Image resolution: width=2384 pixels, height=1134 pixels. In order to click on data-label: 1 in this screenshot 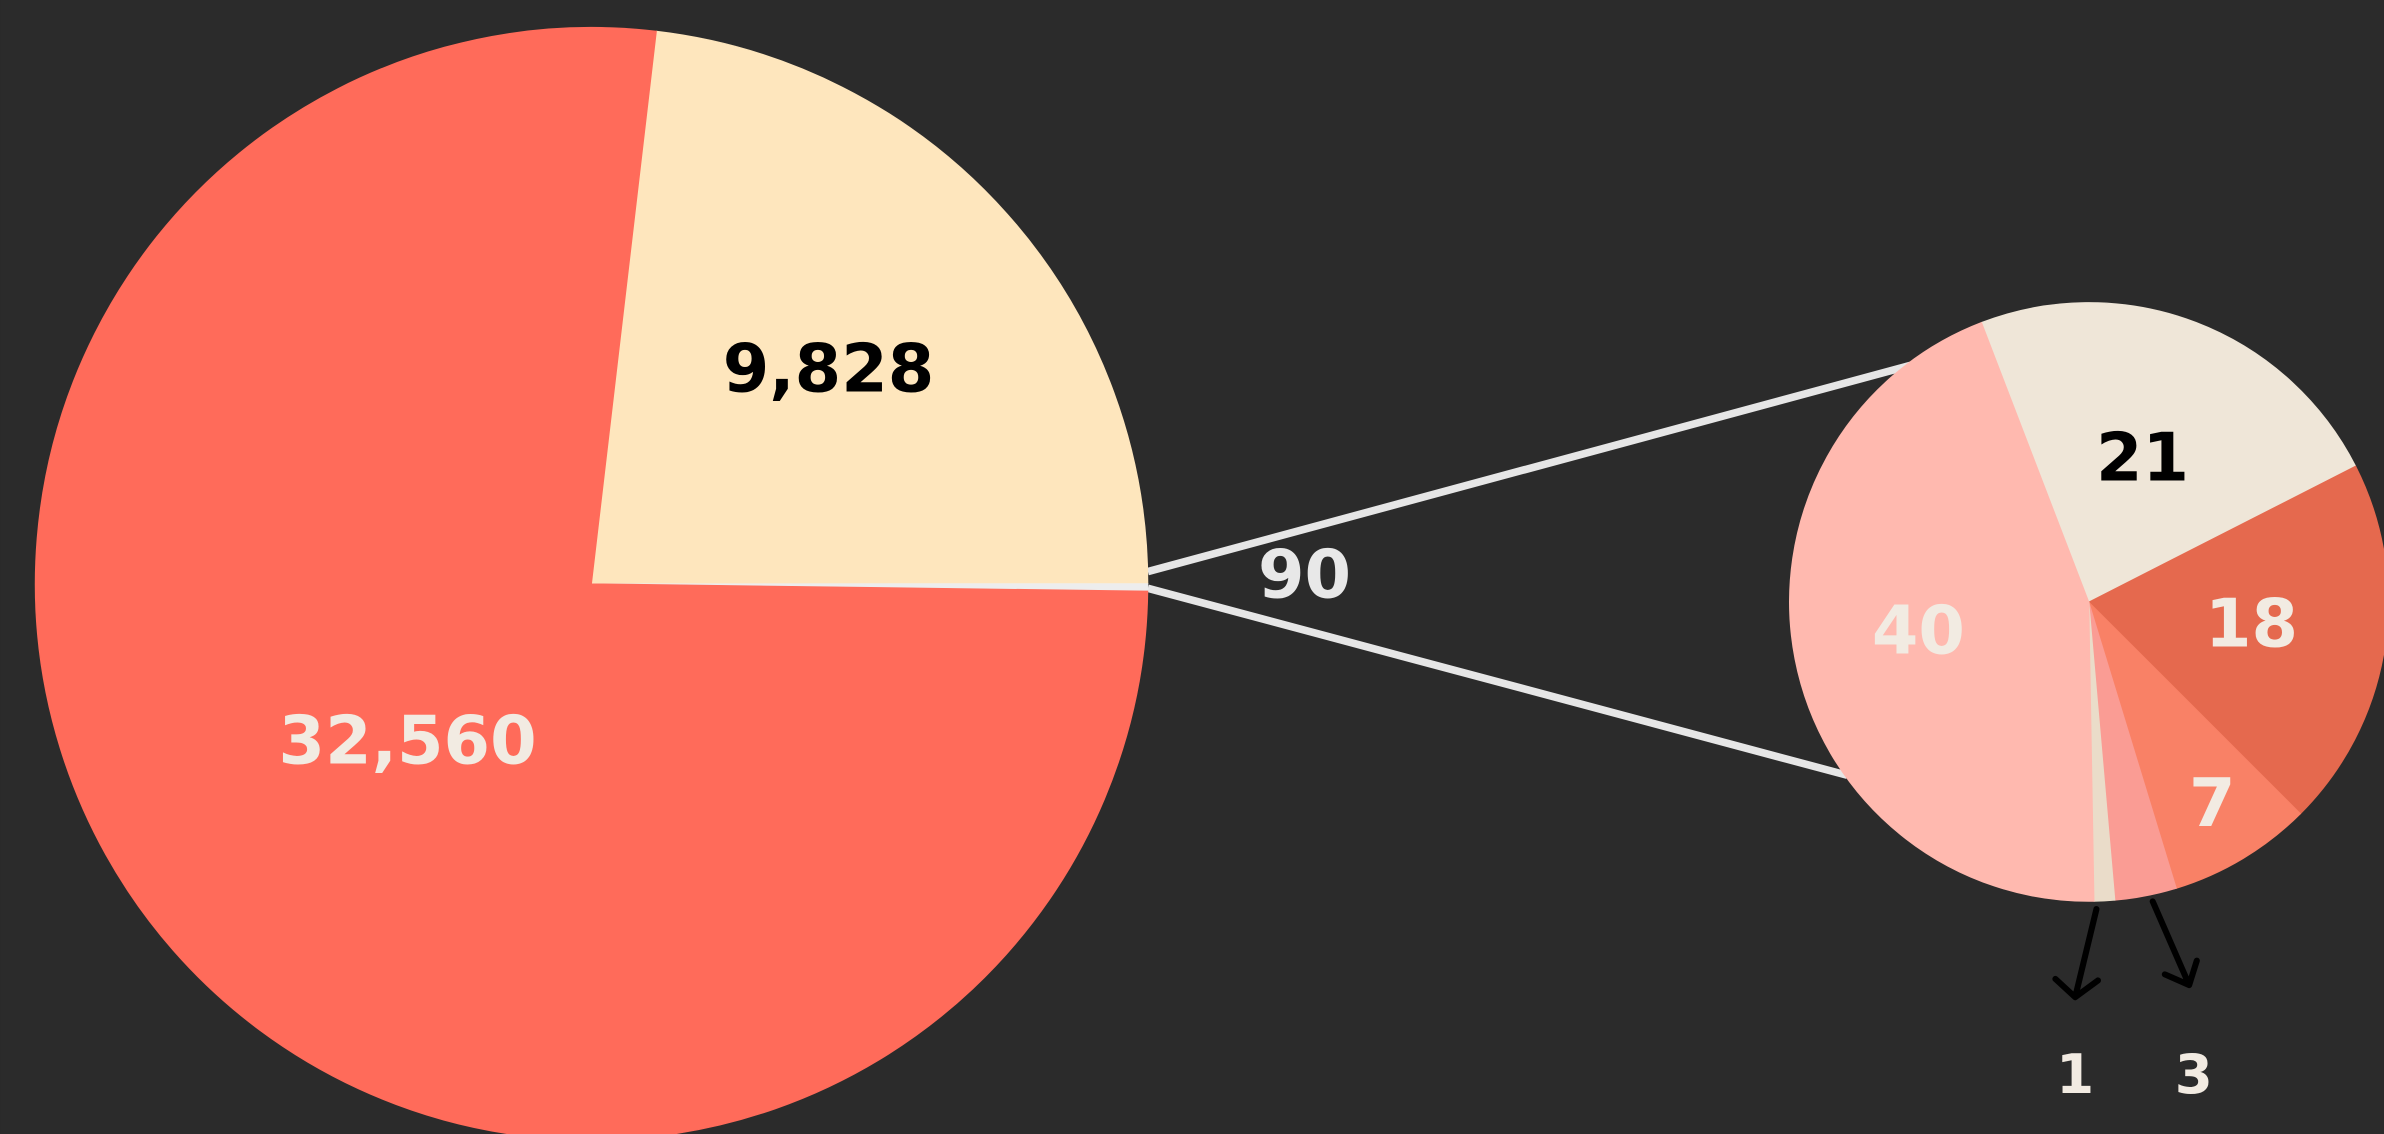, I will do `click(2075, 1074)`.